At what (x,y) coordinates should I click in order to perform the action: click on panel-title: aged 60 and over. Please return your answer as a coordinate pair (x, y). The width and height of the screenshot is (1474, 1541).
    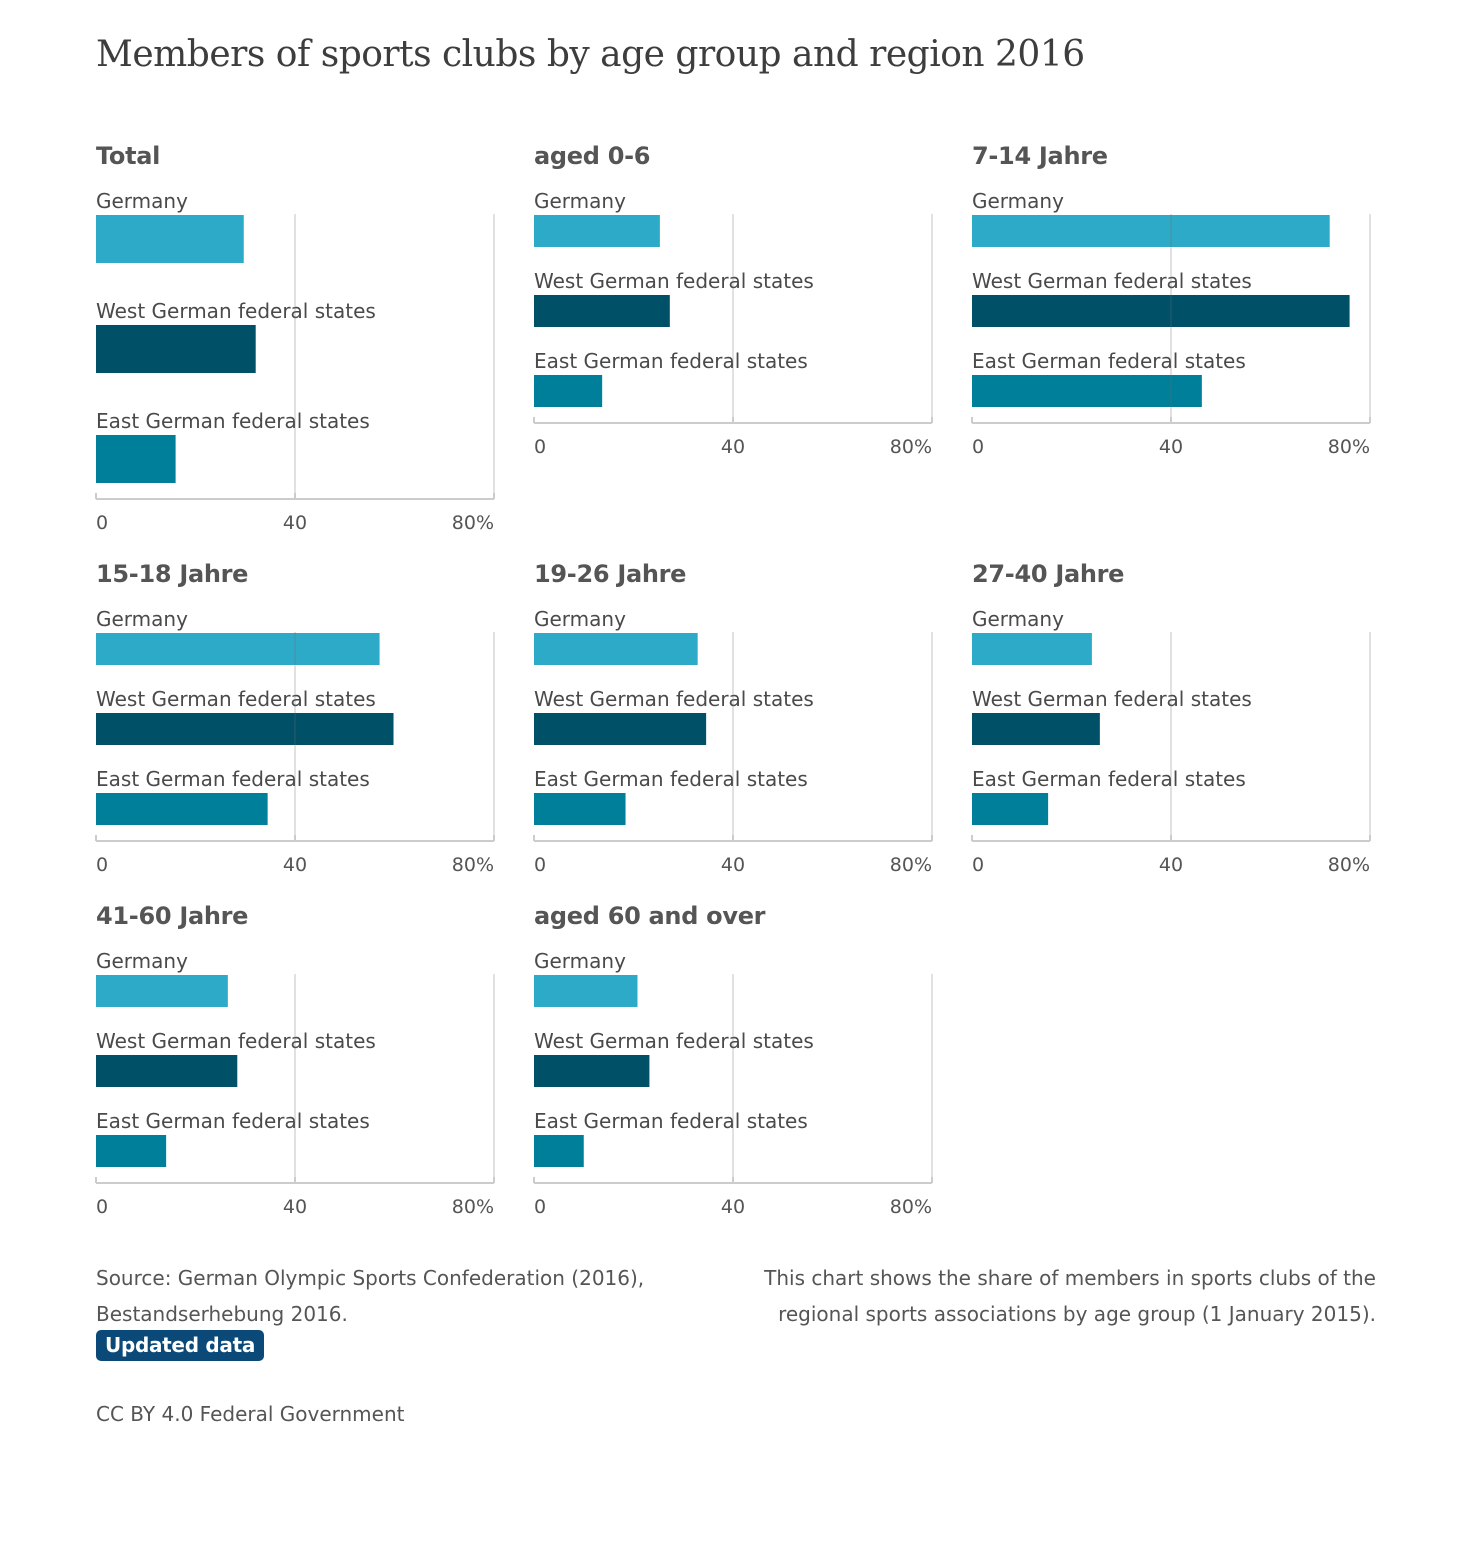
    Looking at the image, I should click on (650, 916).